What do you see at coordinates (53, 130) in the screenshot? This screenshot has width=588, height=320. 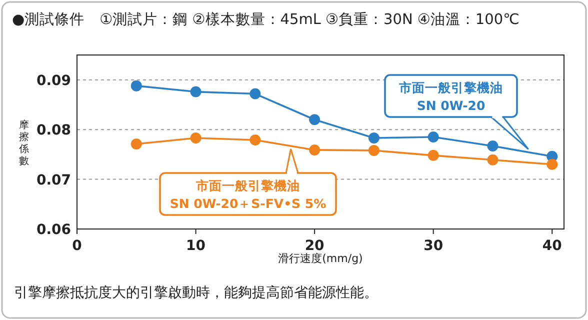 I see `y-tick-label: 0.08` at bounding box center [53, 130].